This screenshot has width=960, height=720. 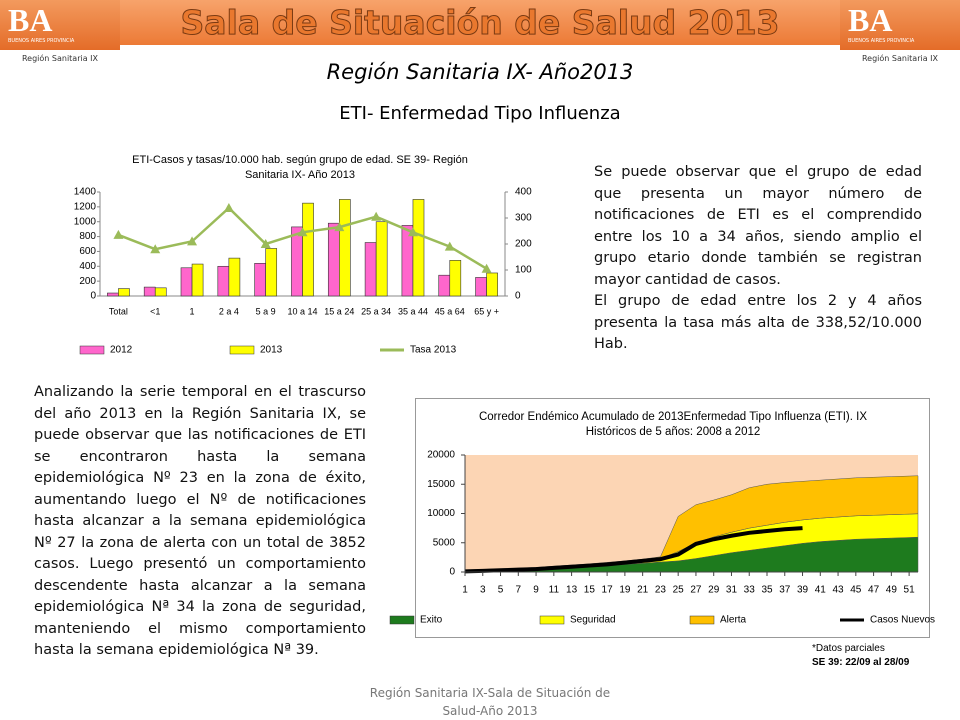 I want to click on x-tick-label: 45, so click(x=856, y=590).